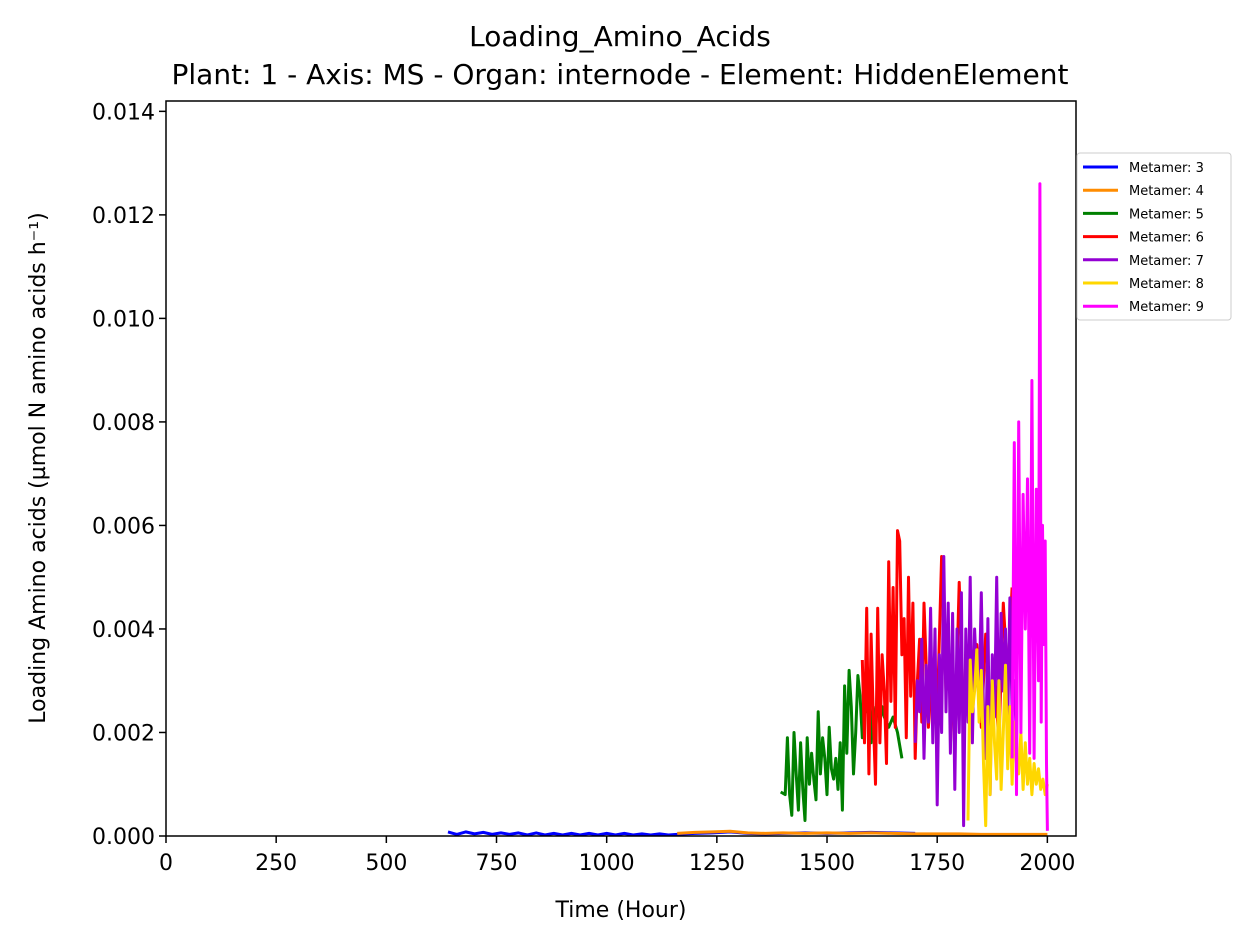 Image resolution: width=1252 pixels, height=943 pixels. Describe the element at coordinates (1047, 863) in the screenshot. I see `x-tick-label: 2000` at that location.